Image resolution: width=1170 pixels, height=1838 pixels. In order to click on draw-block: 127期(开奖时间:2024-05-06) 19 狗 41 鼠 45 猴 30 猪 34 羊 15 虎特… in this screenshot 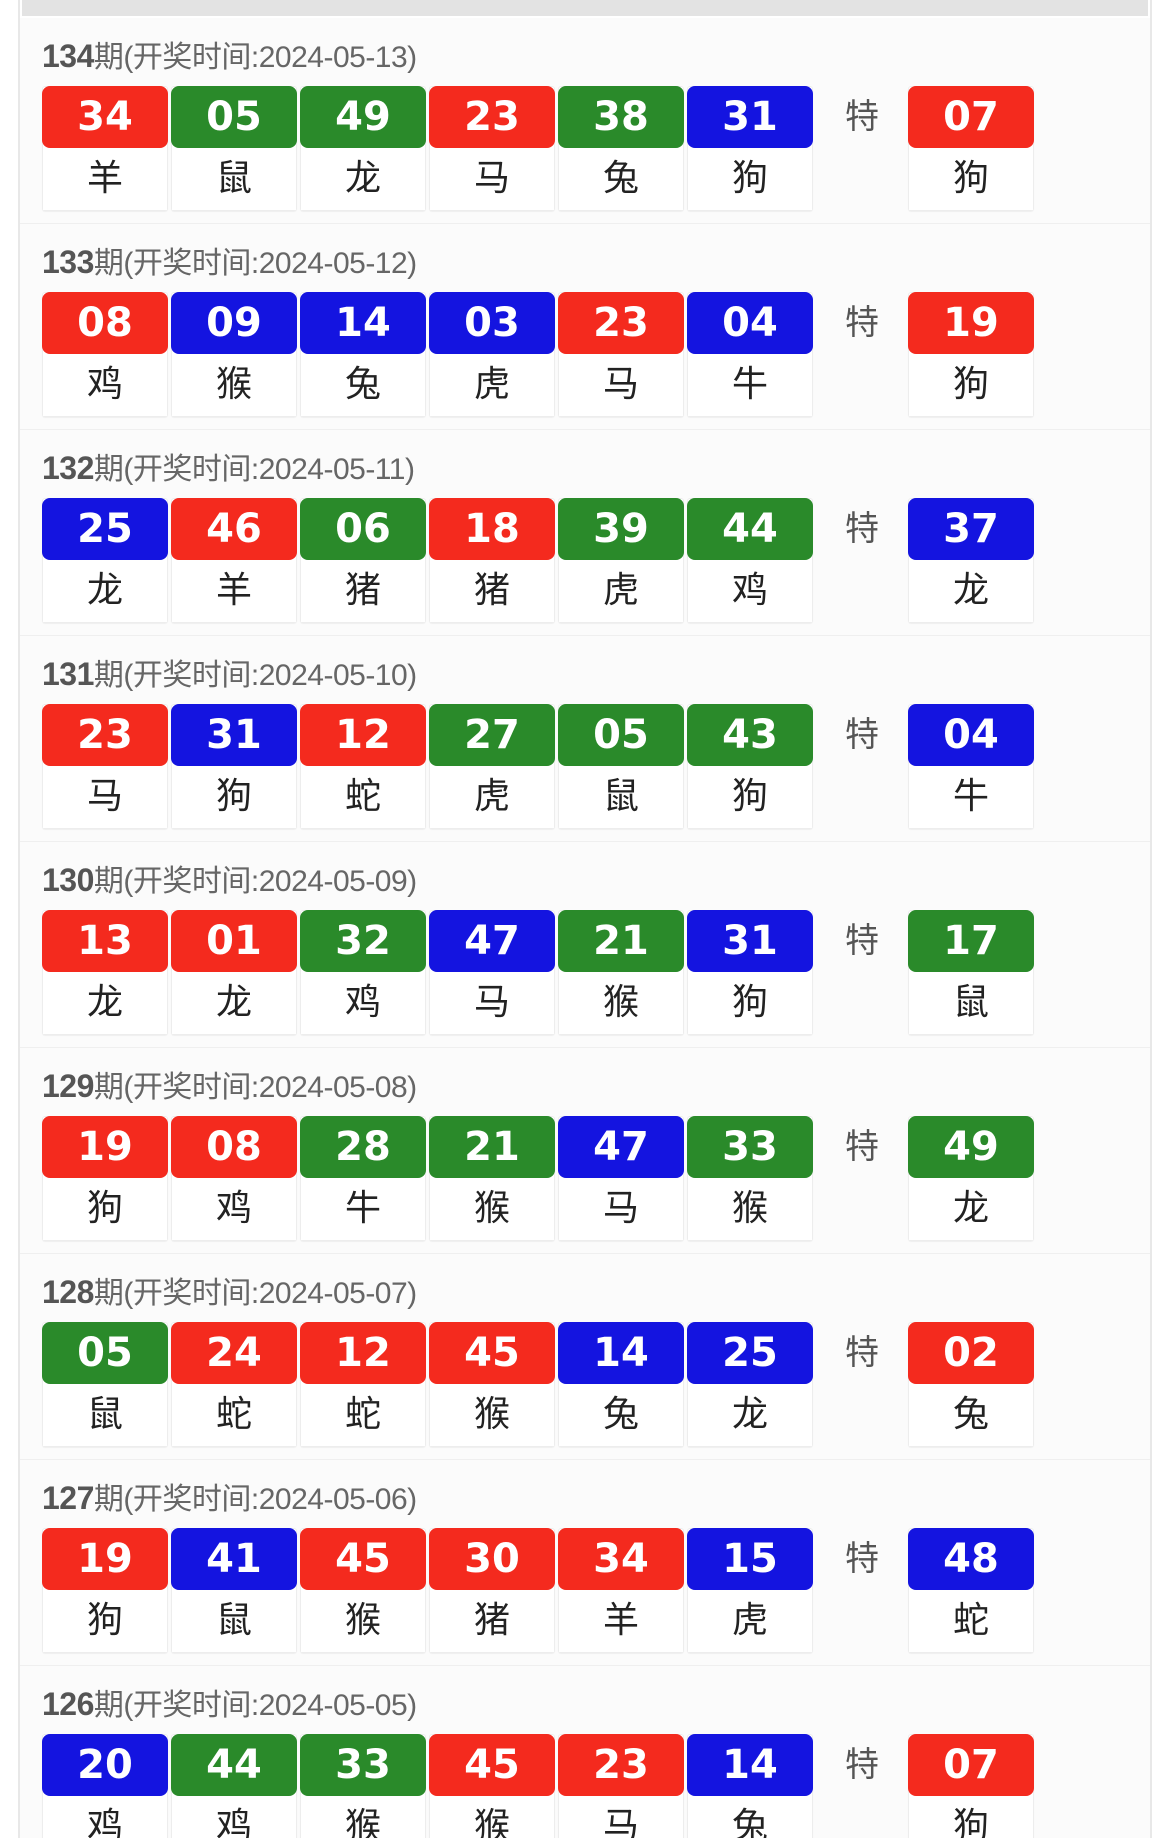, I will do `click(585, 1562)`.